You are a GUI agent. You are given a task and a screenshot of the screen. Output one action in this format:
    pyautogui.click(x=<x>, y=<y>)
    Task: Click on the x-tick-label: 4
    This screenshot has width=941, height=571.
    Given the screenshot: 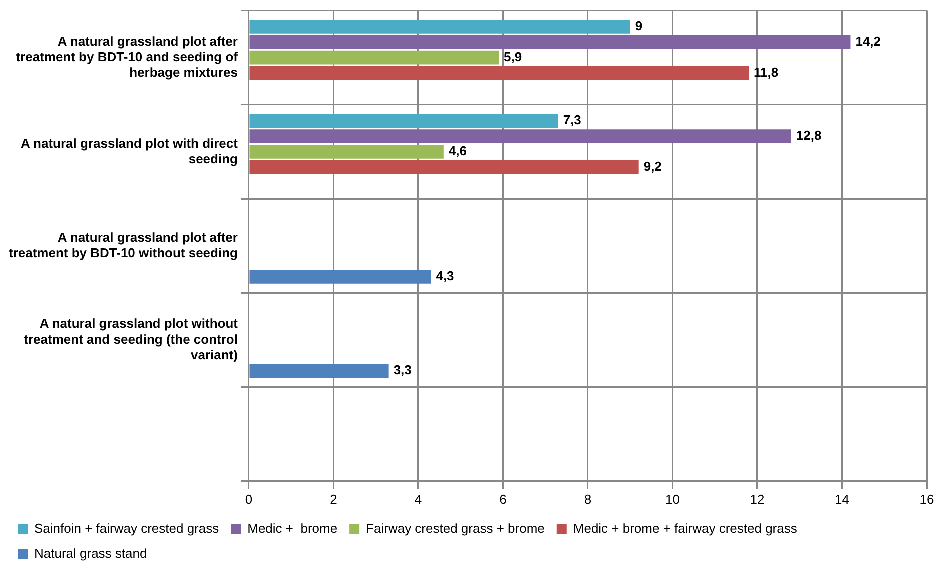 What is the action you would take?
    pyautogui.click(x=418, y=499)
    